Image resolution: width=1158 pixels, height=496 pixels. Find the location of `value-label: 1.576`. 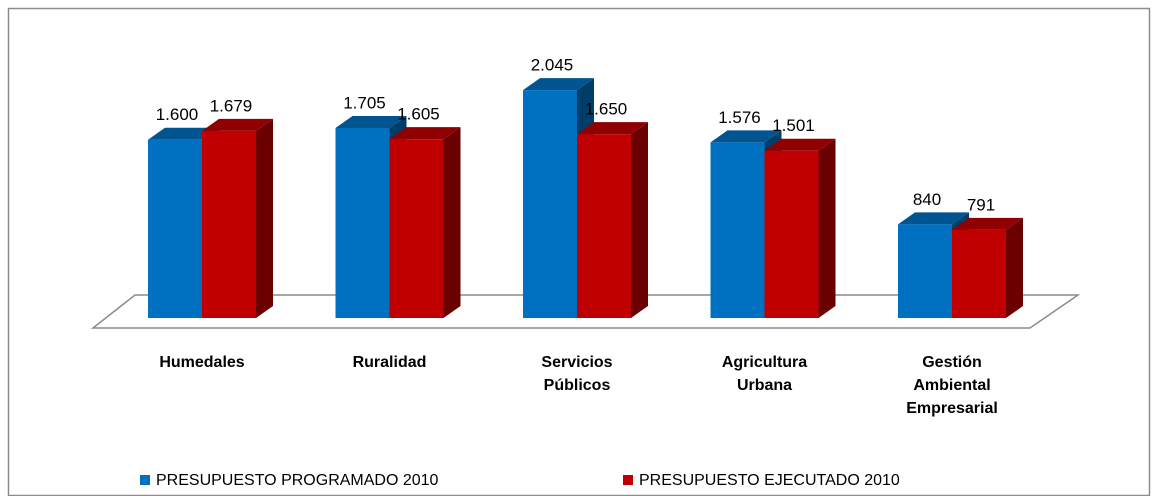

value-label: 1.576 is located at coordinates (739, 117).